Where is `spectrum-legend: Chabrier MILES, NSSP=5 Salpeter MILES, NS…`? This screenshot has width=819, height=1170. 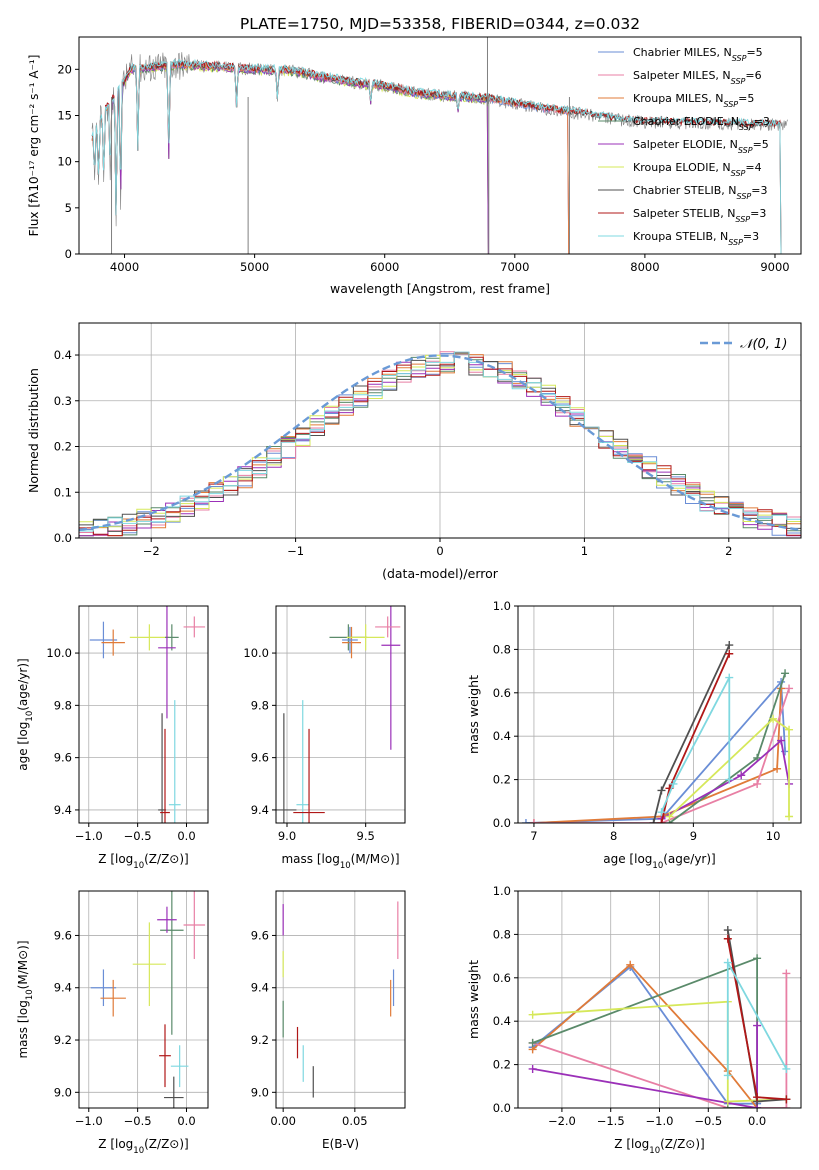 spectrum-legend: Chabrier MILES, NSSP=5 Salpeter MILES, NS… is located at coordinates (684, 146).